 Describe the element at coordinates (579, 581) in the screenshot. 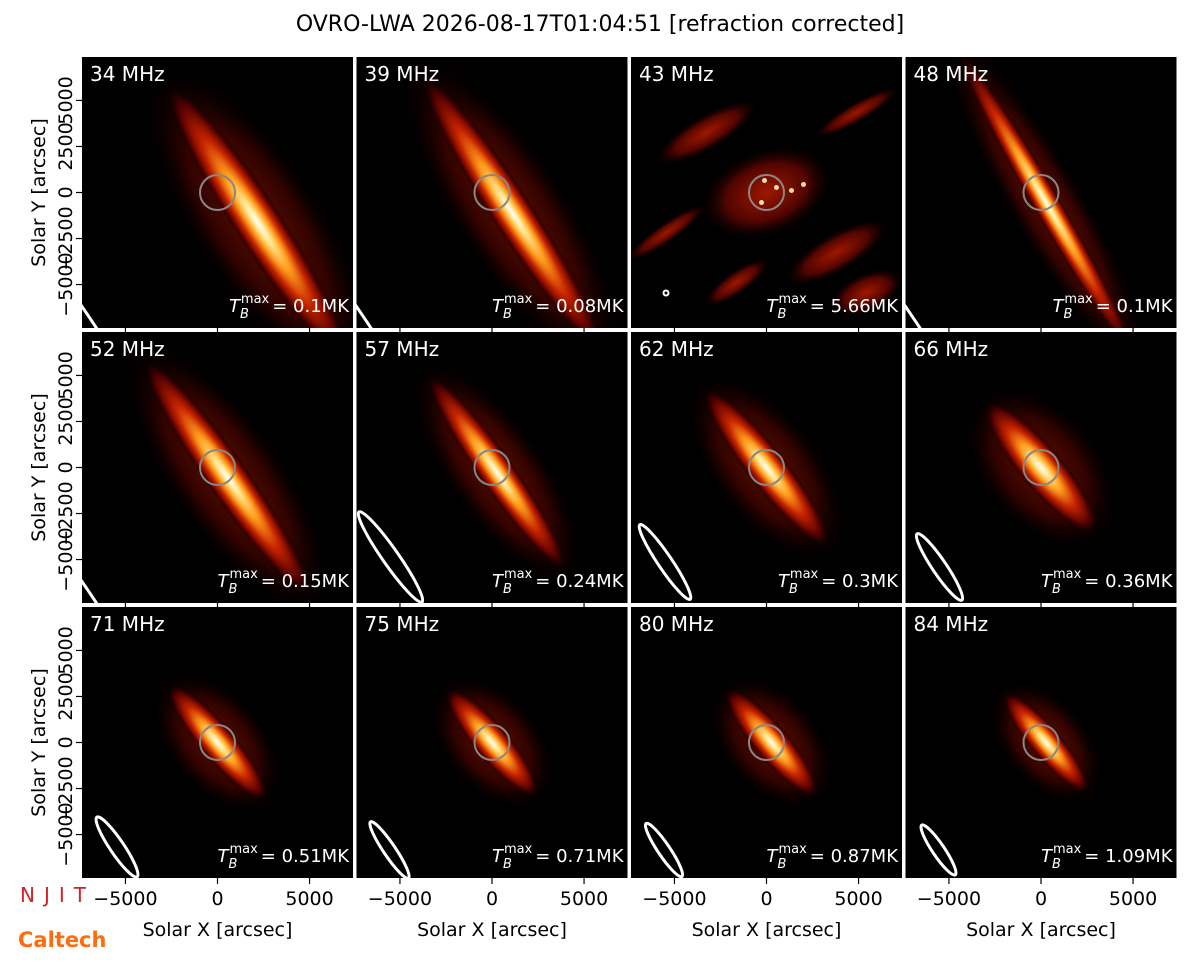

I see `tb-value: = 0.24MK` at that location.